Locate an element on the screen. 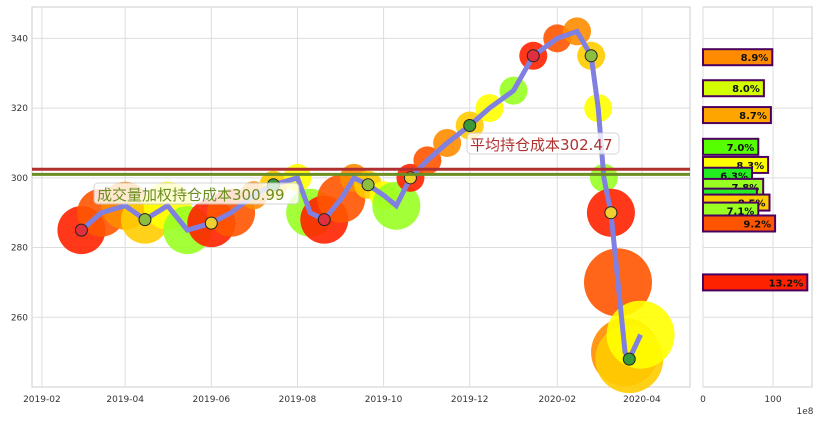 This screenshot has width=819, height=422. y-tick-label: 340 is located at coordinates (19, 39).